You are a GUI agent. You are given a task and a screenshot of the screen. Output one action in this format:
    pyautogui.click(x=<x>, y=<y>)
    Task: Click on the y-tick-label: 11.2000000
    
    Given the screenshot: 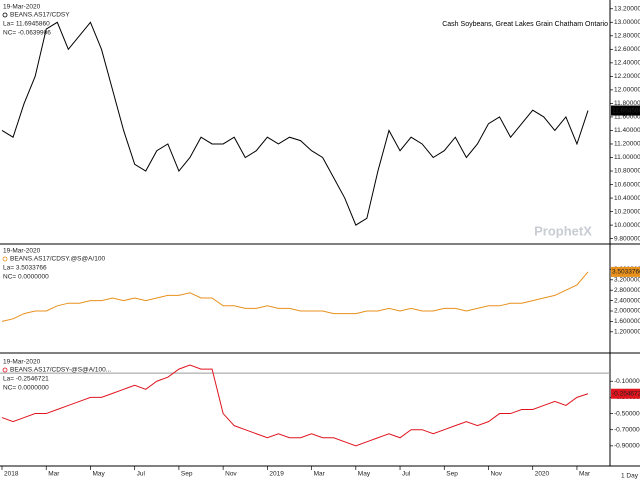 What is the action you would take?
    pyautogui.click(x=627, y=144)
    